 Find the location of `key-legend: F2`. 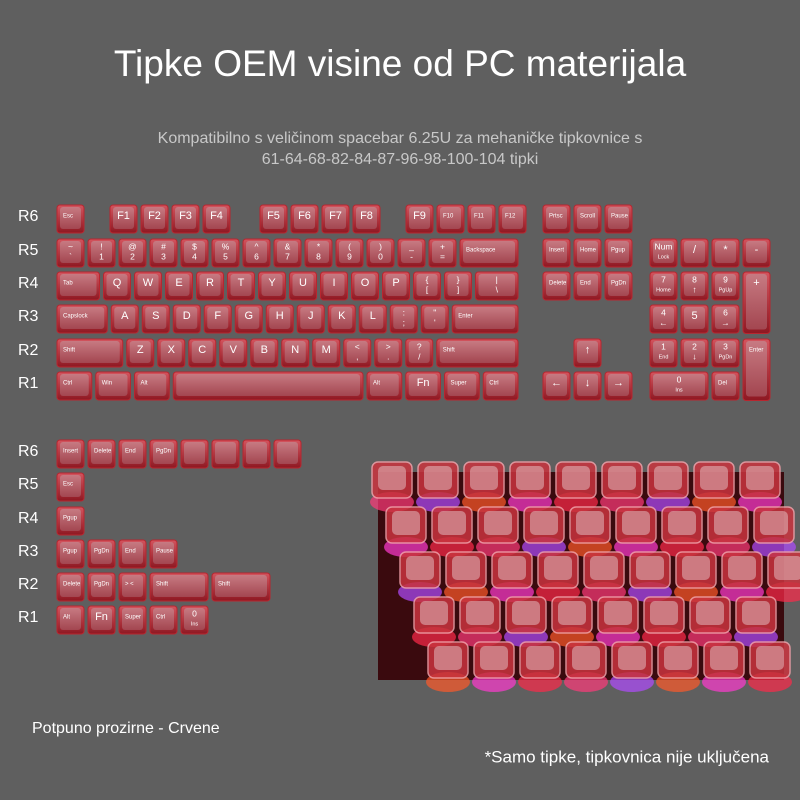

key-legend: F2 is located at coordinates (154, 216).